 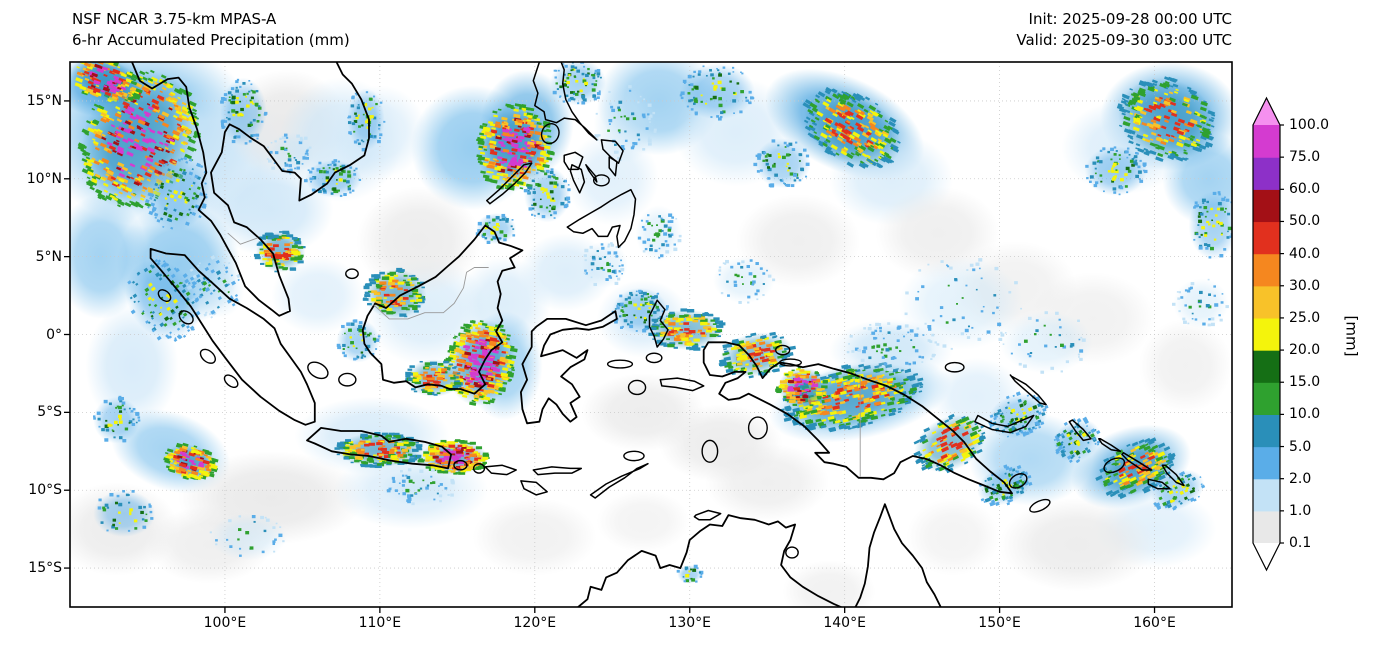 I want to click on model-name: NSF NCAR 3.75-km MPAS-A, so click(x=174, y=19).